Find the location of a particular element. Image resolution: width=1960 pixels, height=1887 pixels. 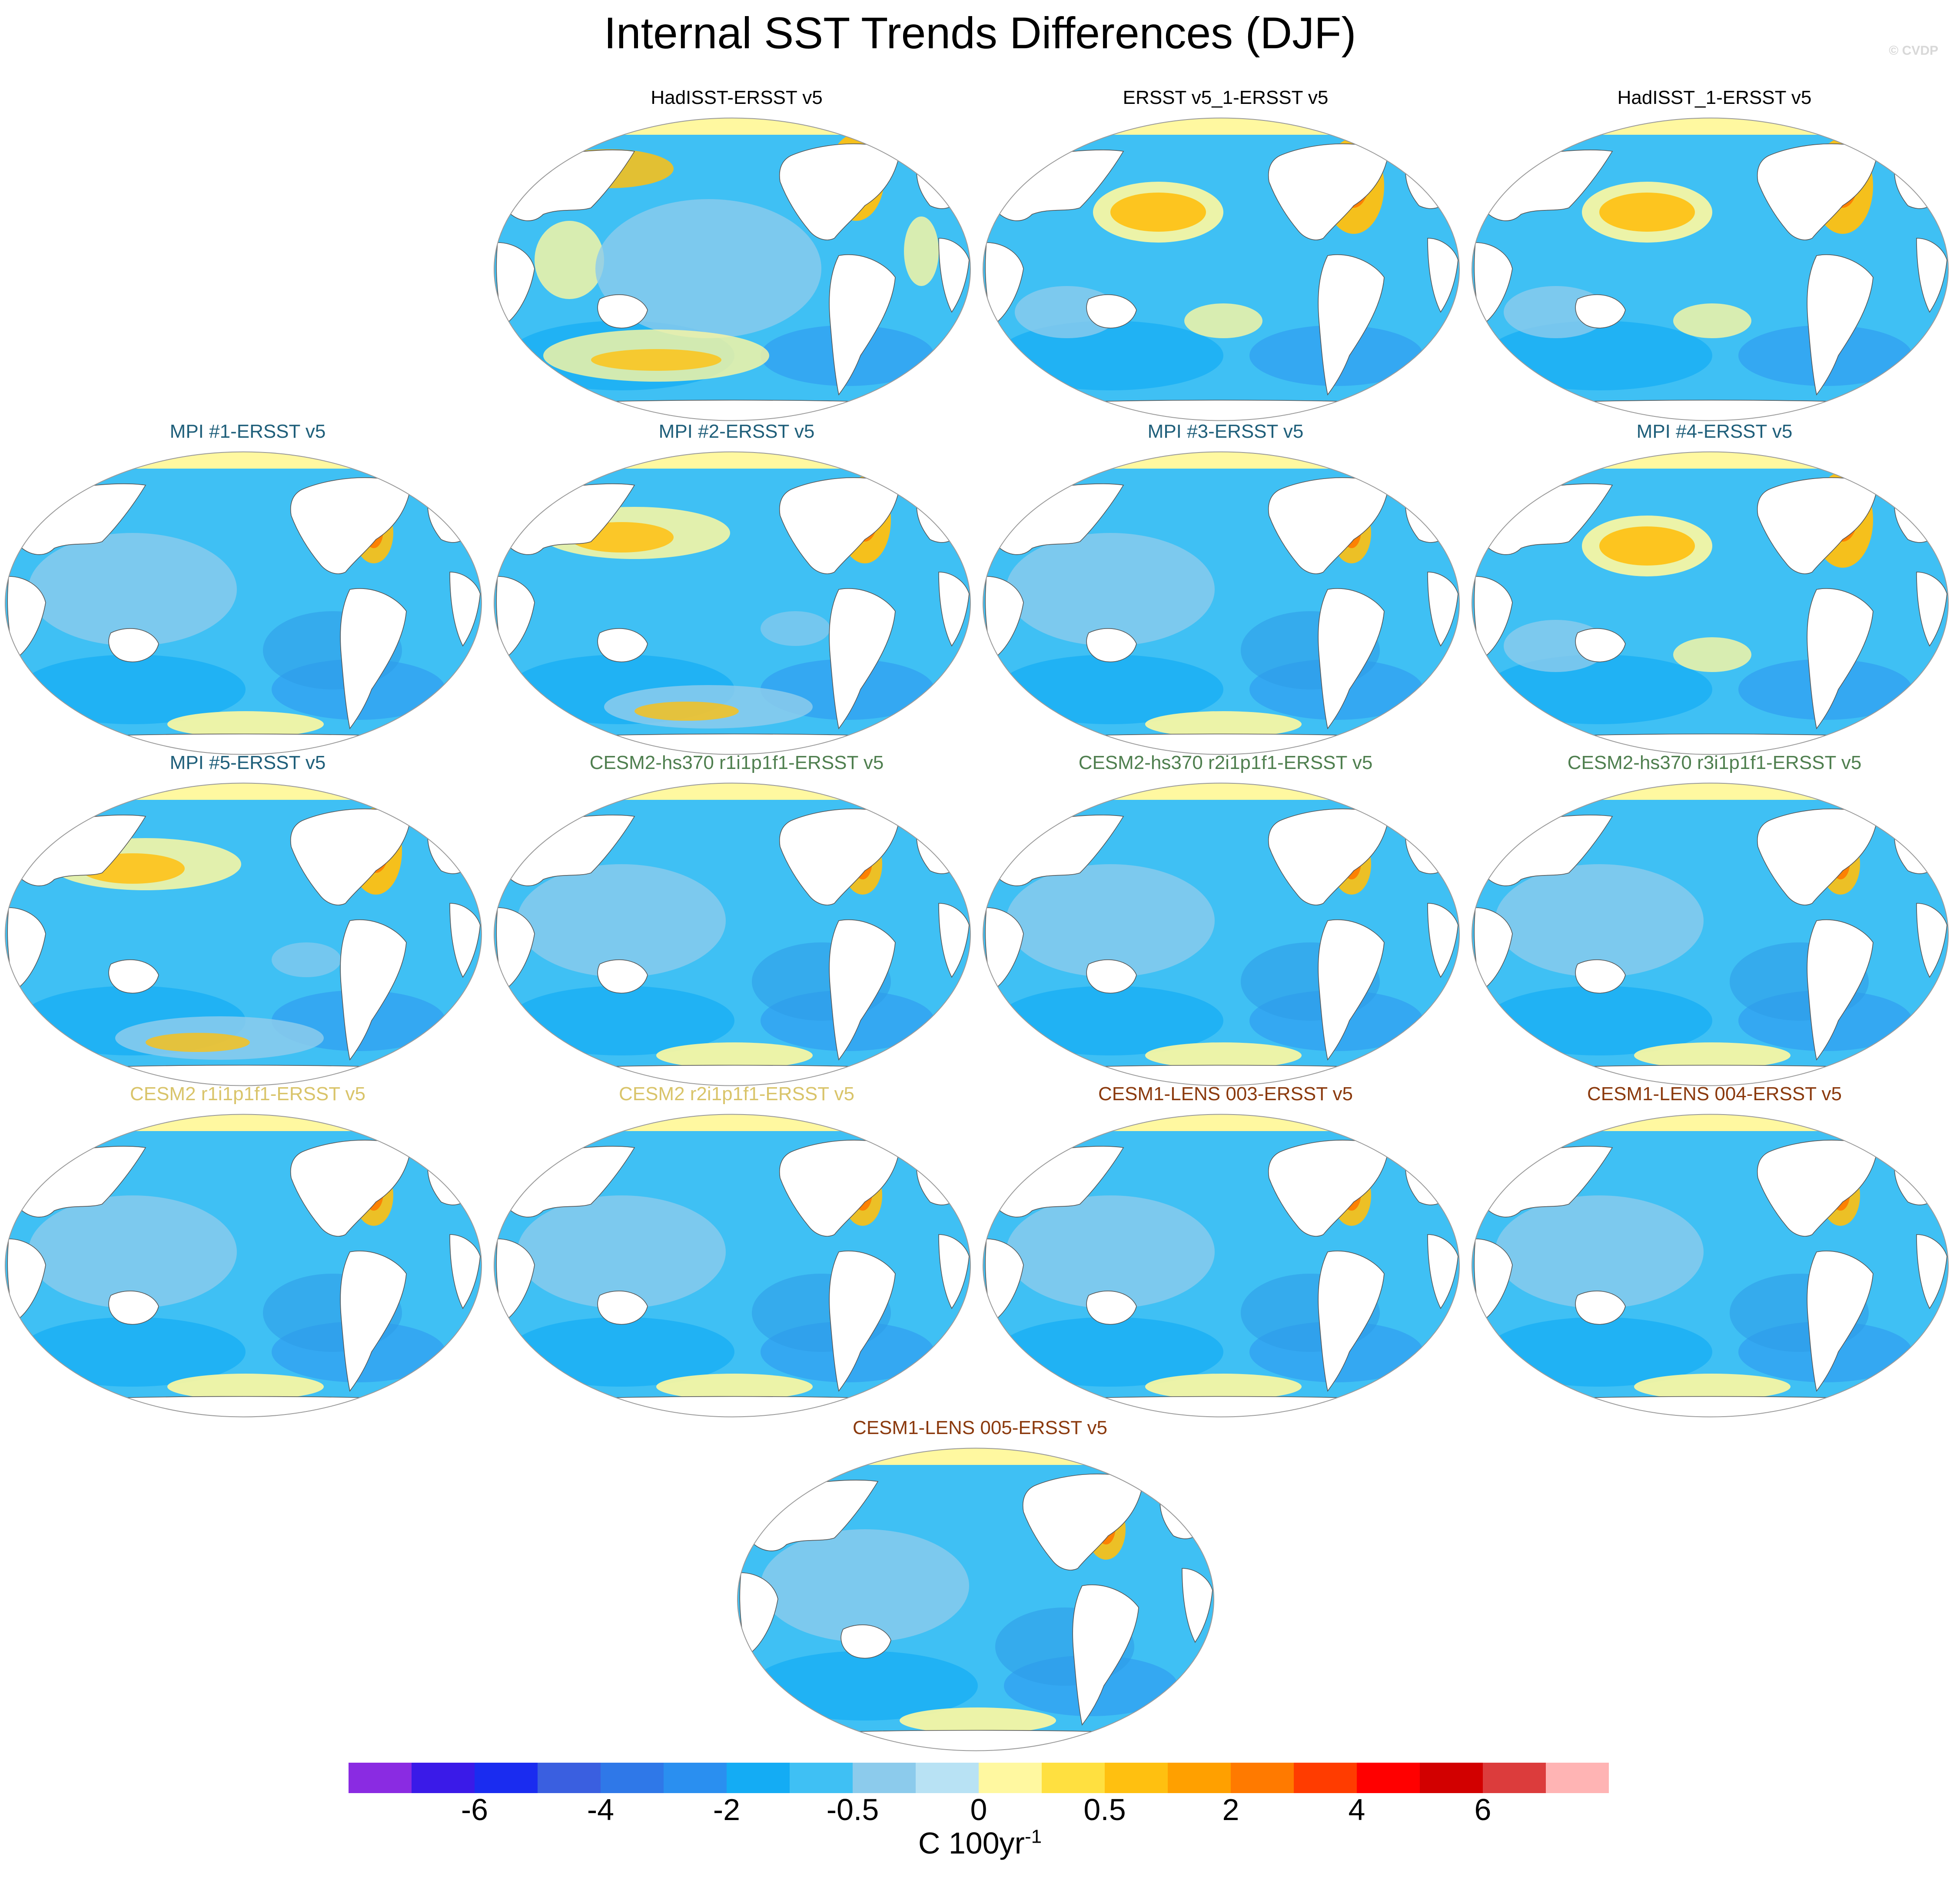

colorbar-tick-label: 4 is located at coordinates (1357, 1808).